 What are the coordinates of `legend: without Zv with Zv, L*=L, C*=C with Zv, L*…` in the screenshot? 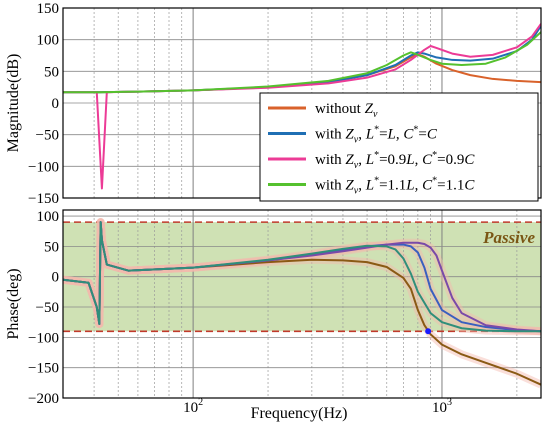 It's located at (399, 147).